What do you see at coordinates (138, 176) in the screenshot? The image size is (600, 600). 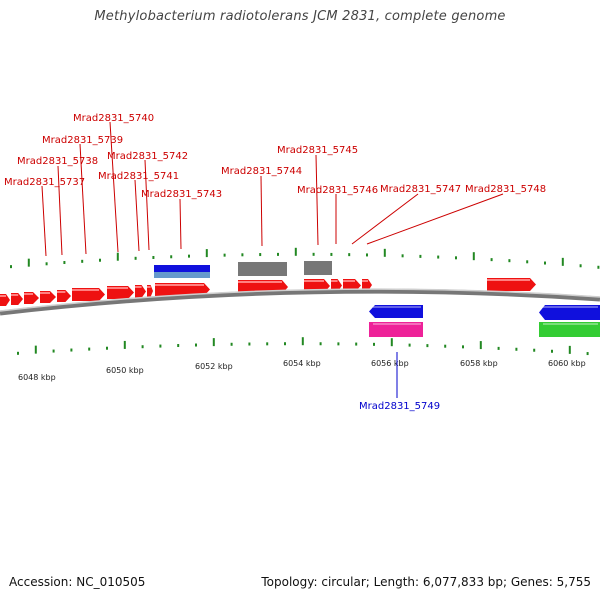 I see `gene-label: Mrad2831_5741` at bounding box center [138, 176].